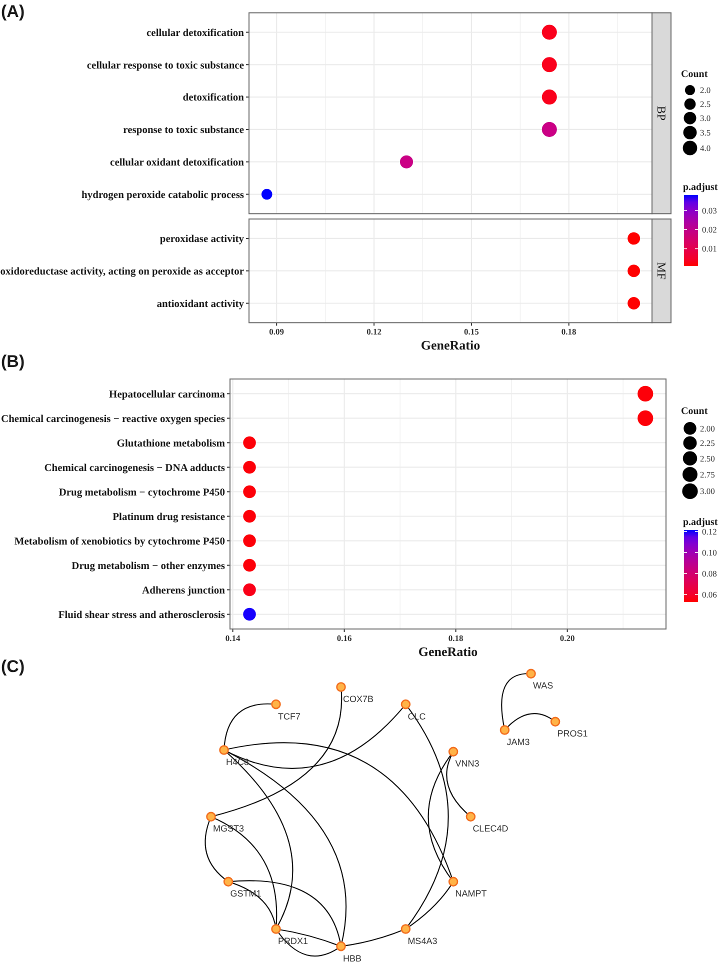  What do you see at coordinates (184, 590) in the screenshot?
I see `y-tick-label: Adherens junction` at bounding box center [184, 590].